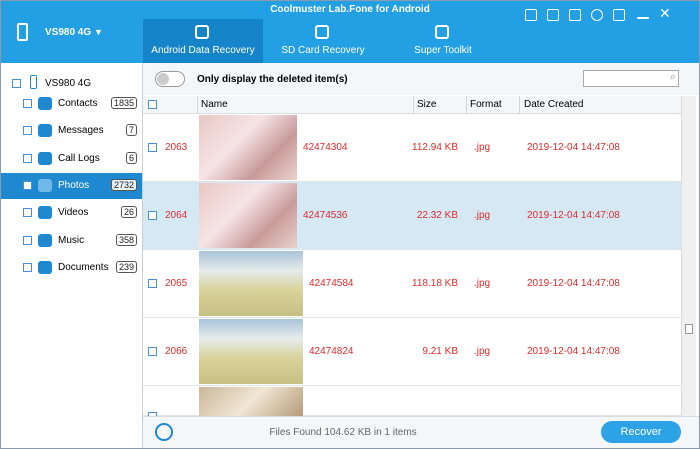 The image size is (700, 449). I want to click on item-label: Music, so click(71, 240).